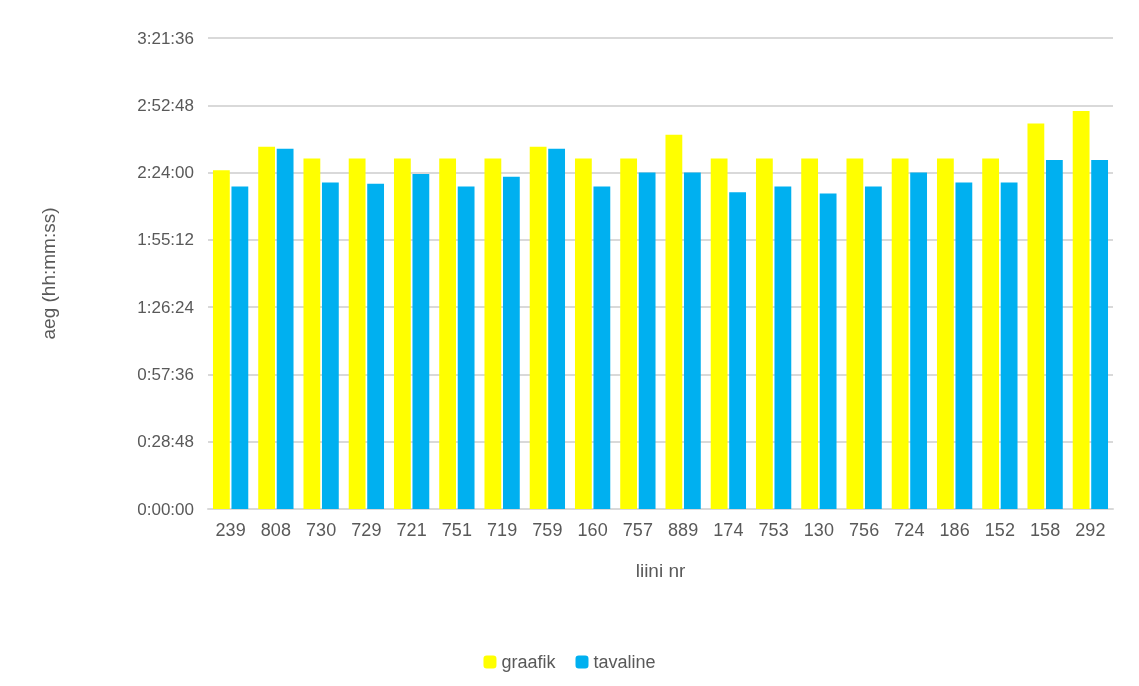 This screenshot has height=686, width=1139. Describe the element at coordinates (624, 662) in the screenshot. I see `legend-label: tavaline` at that location.